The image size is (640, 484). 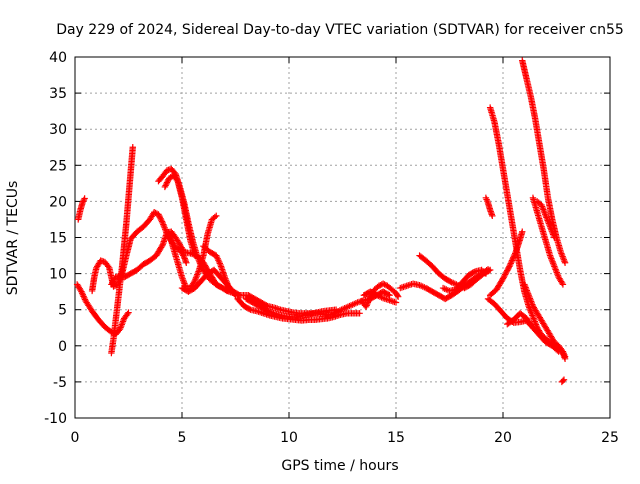 I want to click on y-tick-label: 0, so click(x=62, y=347).